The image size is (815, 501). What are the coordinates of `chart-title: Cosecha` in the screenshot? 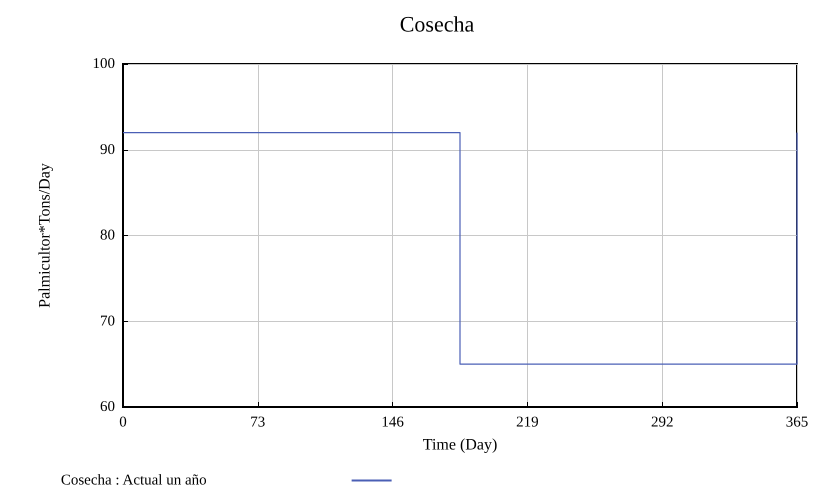 It's located at (437, 24).